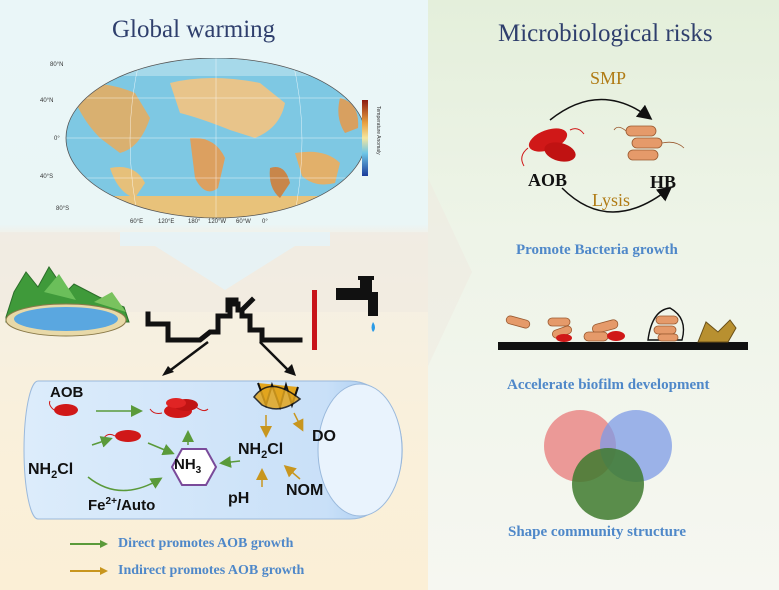  I want to click on aob-cell-group, so click(553, 147).